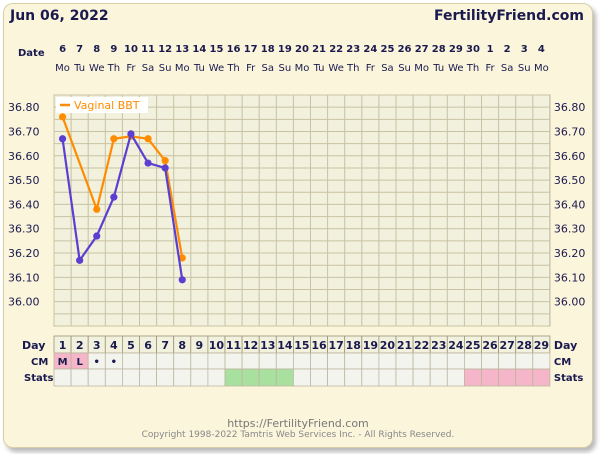  What do you see at coordinates (268, 49) in the screenshot?
I see `date-tick-label: 18` at bounding box center [268, 49].